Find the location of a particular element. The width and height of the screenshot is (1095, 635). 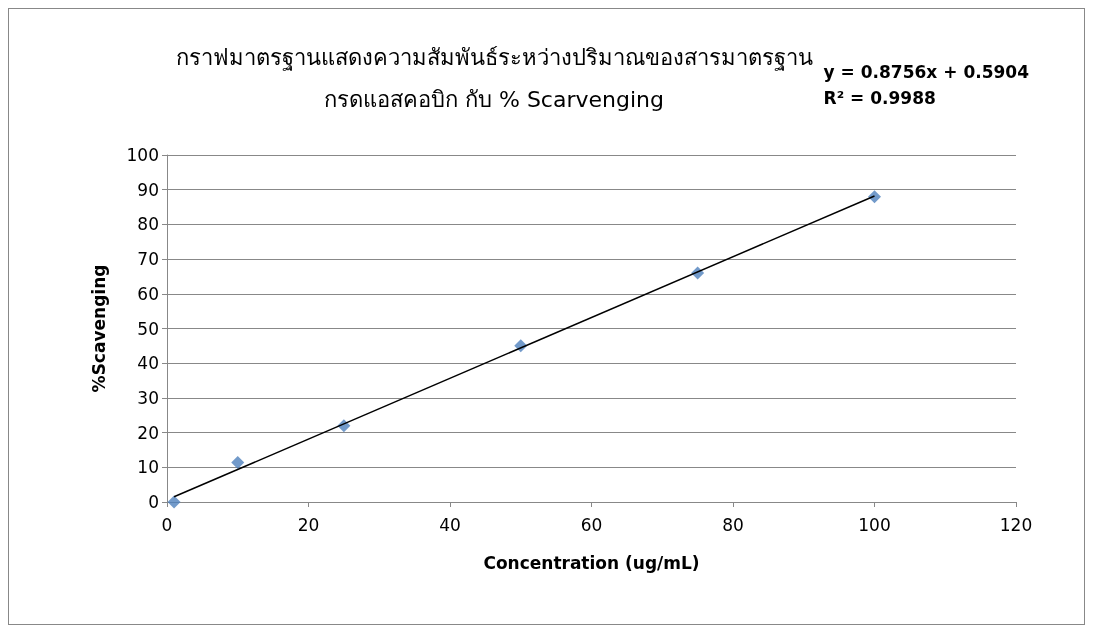

x-tick-label: 80 is located at coordinates (733, 524).